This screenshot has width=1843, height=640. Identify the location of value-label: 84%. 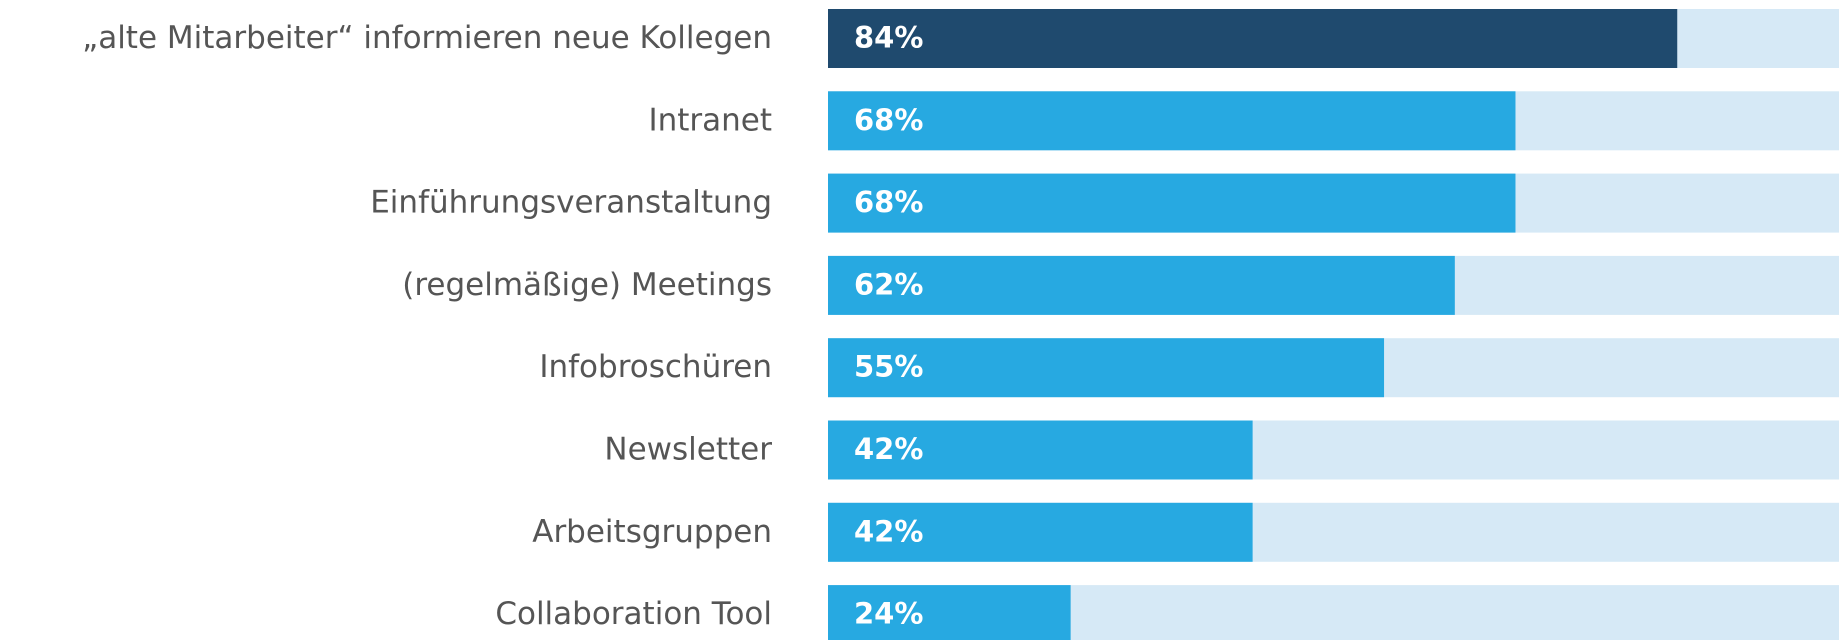
(888, 38).